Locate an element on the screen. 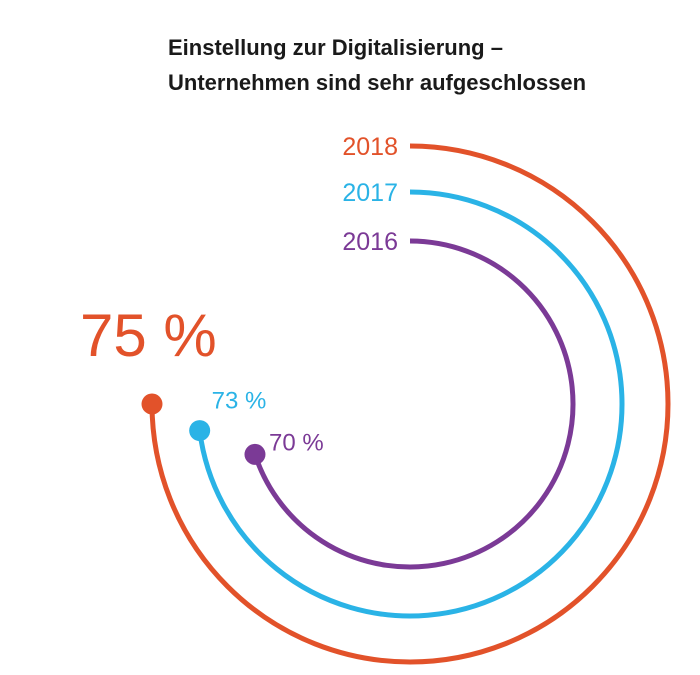  year-label-2017: 2017 is located at coordinates (370, 193).